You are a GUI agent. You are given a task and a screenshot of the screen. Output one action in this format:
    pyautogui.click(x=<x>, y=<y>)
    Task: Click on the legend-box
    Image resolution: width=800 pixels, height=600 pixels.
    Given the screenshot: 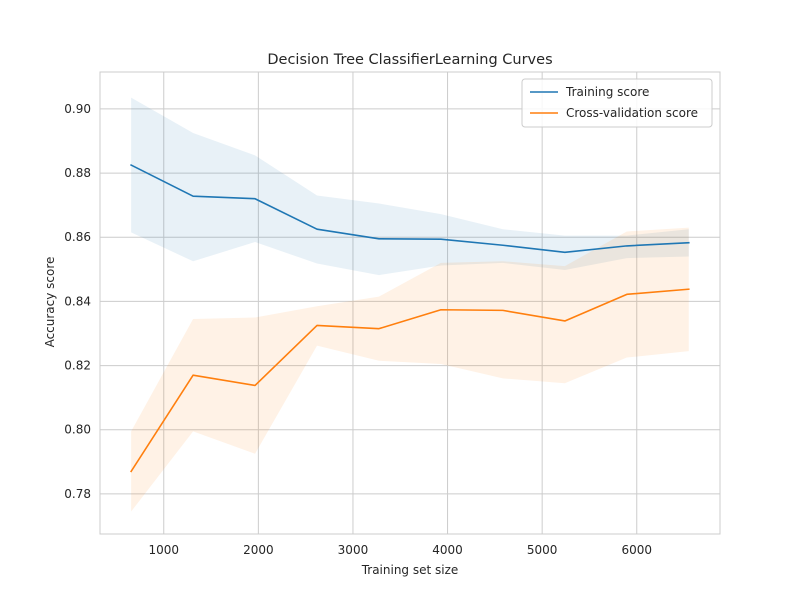 What is the action you would take?
    pyautogui.click(x=617, y=103)
    